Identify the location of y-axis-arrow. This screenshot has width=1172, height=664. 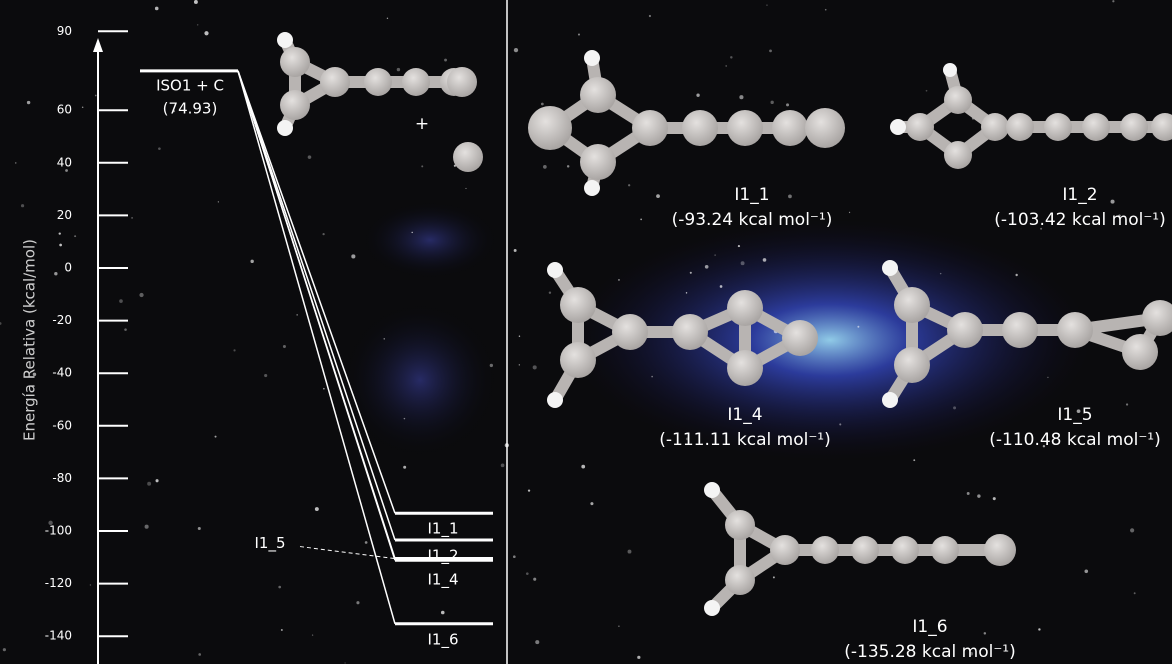
(98, 45).